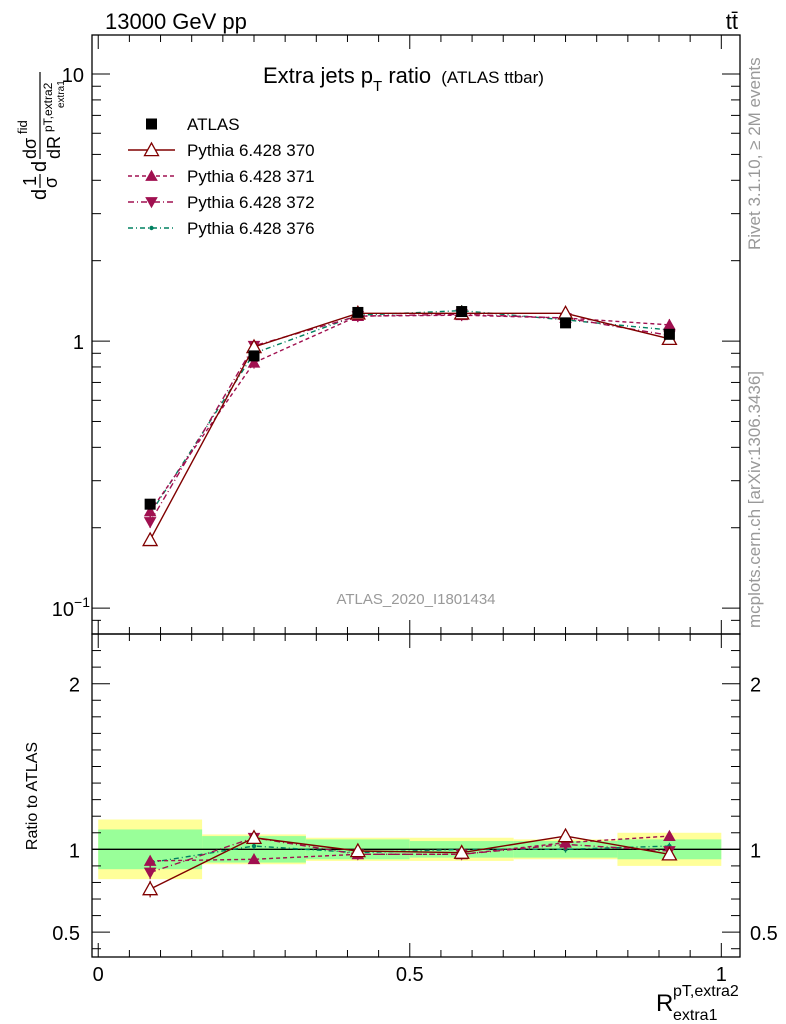  What do you see at coordinates (30, 148) in the screenshot?
I see `svg-text: dσ` at bounding box center [30, 148].